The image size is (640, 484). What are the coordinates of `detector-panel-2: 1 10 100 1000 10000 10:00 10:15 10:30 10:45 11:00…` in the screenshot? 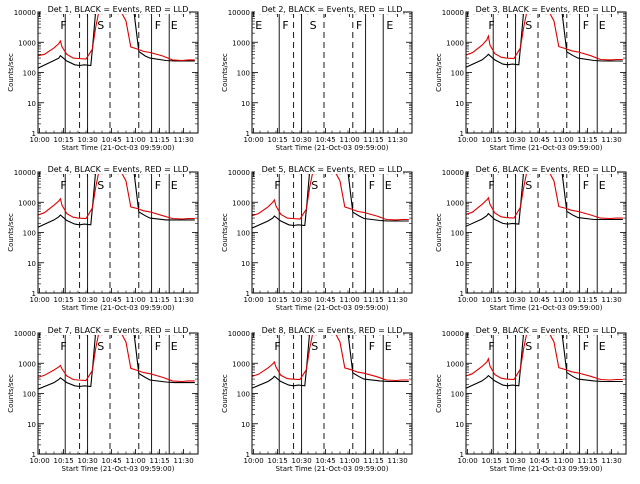 It's located at (317, 78).